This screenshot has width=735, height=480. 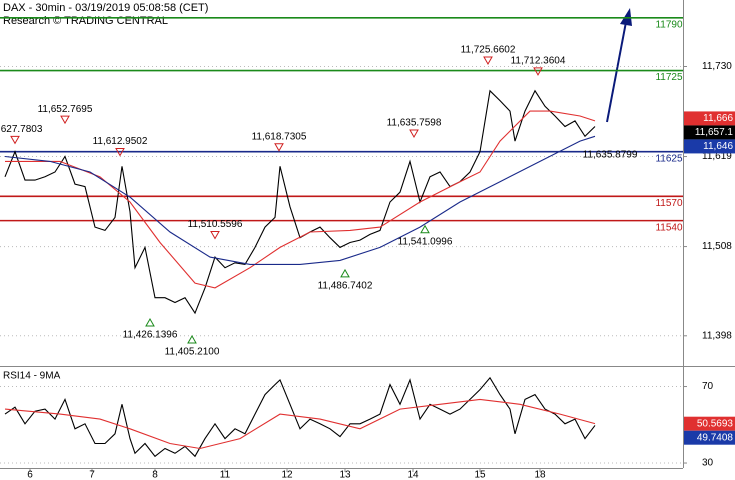 What do you see at coordinates (414, 123) in the screenshot?
I see `high-label: 11,635.7598` at bounding box center [414, 123].